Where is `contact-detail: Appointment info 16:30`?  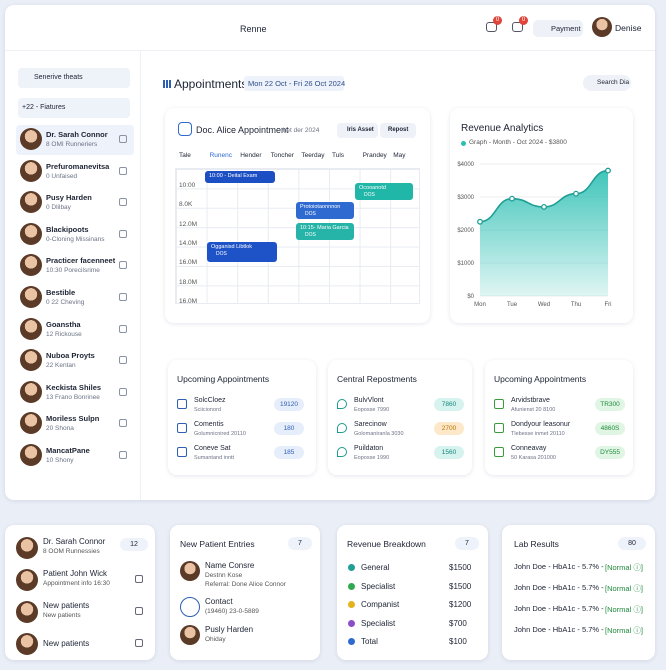
contact-detail: Appointment info 16:30 is located at coordinates (76, 583).